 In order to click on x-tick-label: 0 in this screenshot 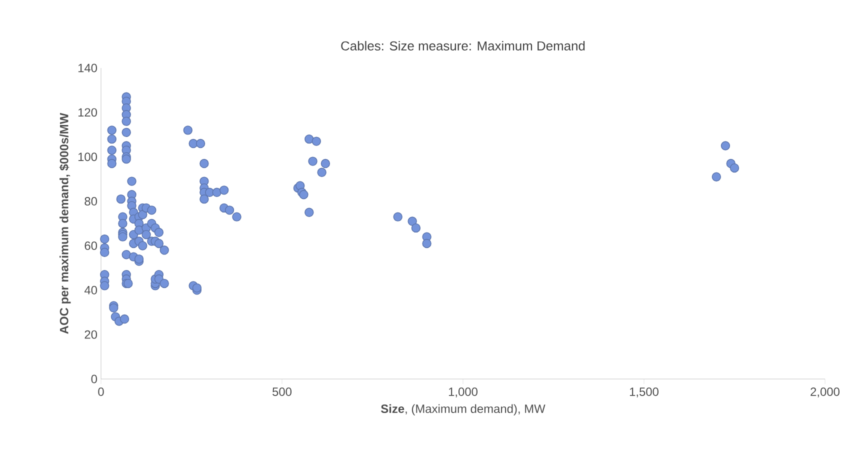, I will do `click(101, 392)`.